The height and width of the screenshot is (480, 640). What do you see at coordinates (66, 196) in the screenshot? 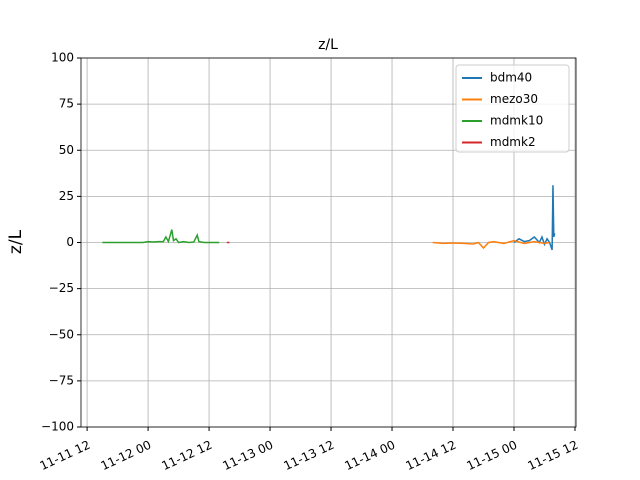
I see `y-tick-label: 25` at bounding box center [66, 196].